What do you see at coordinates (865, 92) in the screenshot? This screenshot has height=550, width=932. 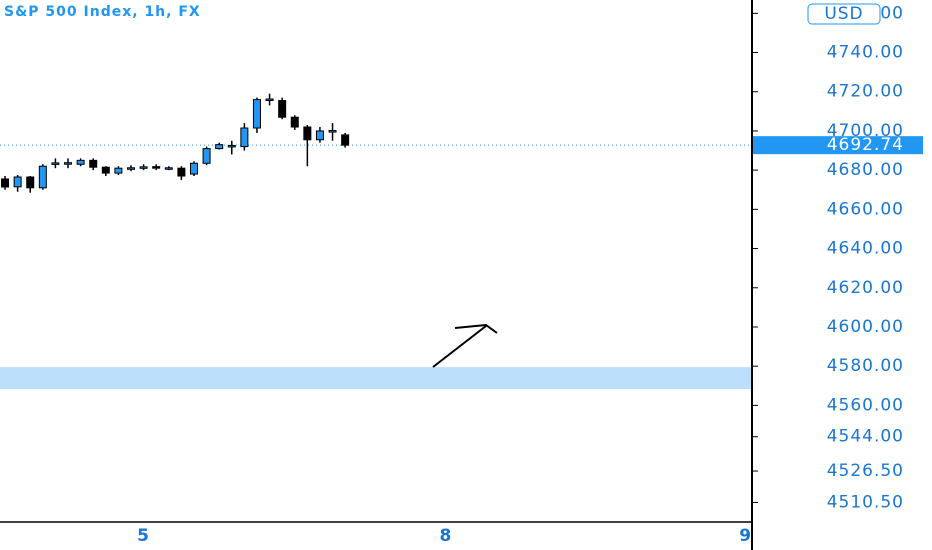 I see `y-tick-label: 4720.00` at bounding box center [865, 92].